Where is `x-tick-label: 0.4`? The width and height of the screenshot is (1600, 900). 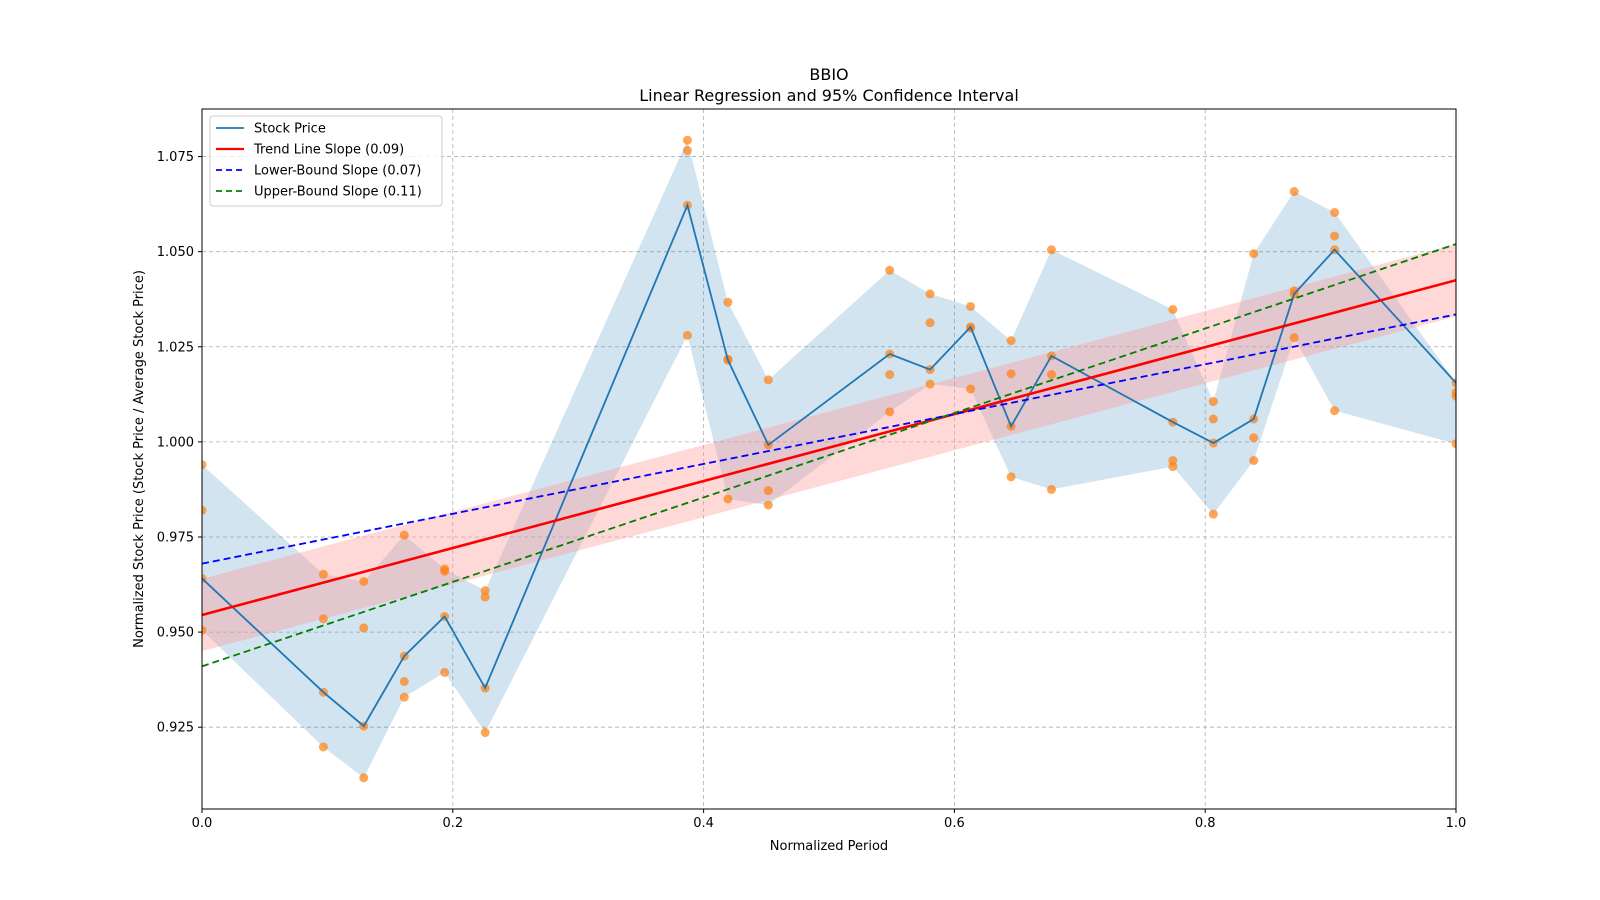
x-tick-label: 0.4 is located at coordinates (703, 823).